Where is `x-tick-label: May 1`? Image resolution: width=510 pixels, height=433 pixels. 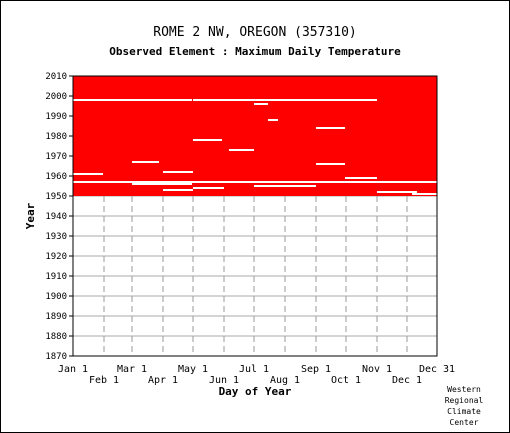 x-tick-label: May 1 is located at coordinates (193, 369).